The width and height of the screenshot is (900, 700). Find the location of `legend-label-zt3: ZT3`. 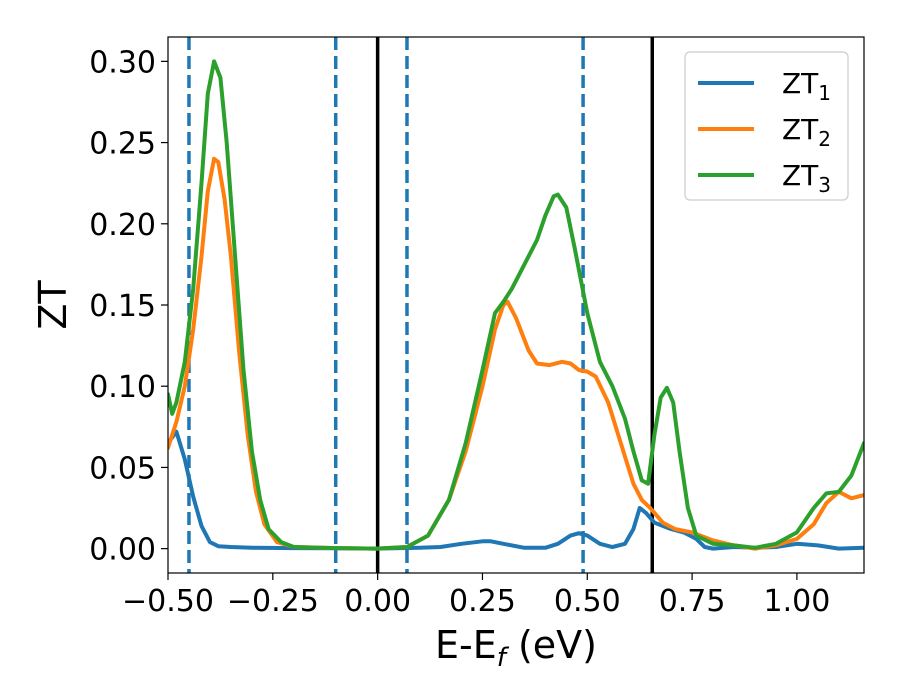

legend-label-zt3: ZT3 is located at coordinates (806, 178).